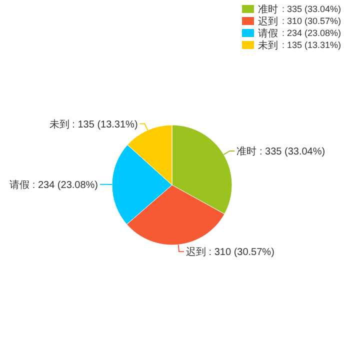  Describe the element at coordinates (268, 34) in the screenshot. I see `legend-label: 请假` at that location.